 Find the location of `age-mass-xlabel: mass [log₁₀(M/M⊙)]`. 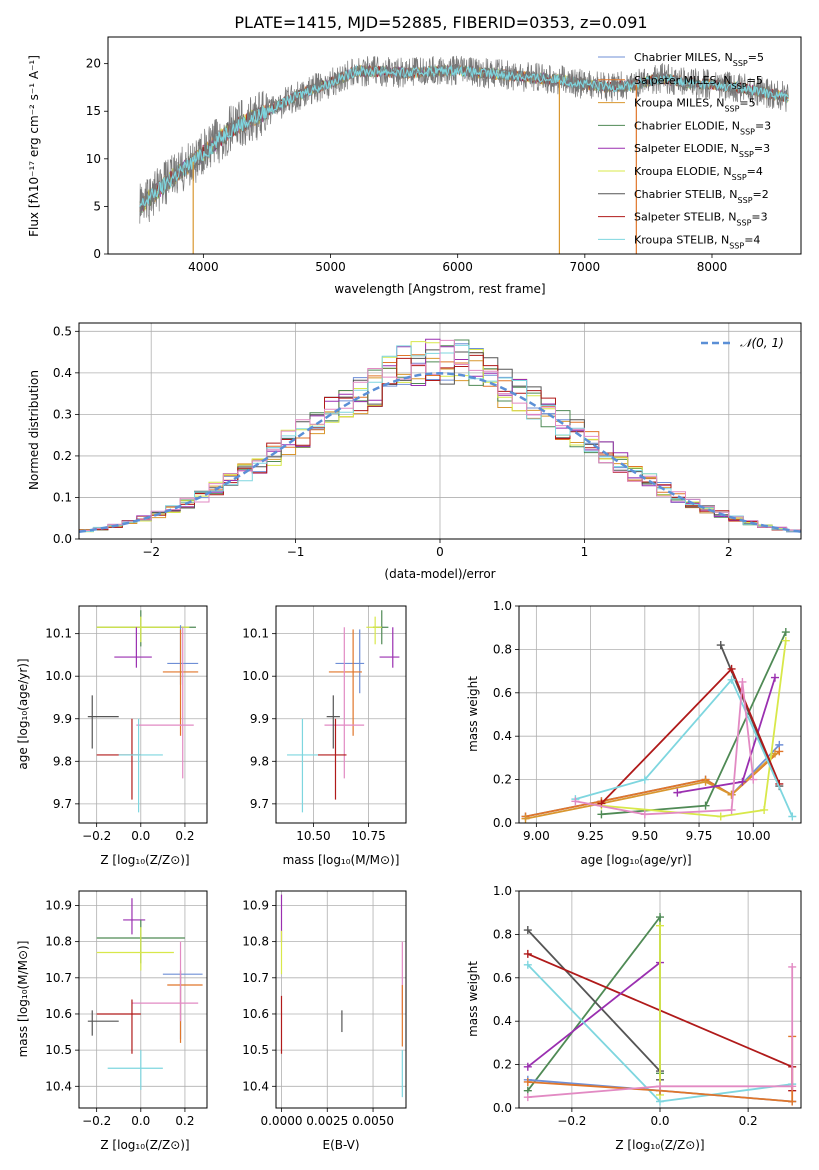

age-mass-xlabel: mass [log₁₀(M/M⊙)] is located at coordinates (341, 860).